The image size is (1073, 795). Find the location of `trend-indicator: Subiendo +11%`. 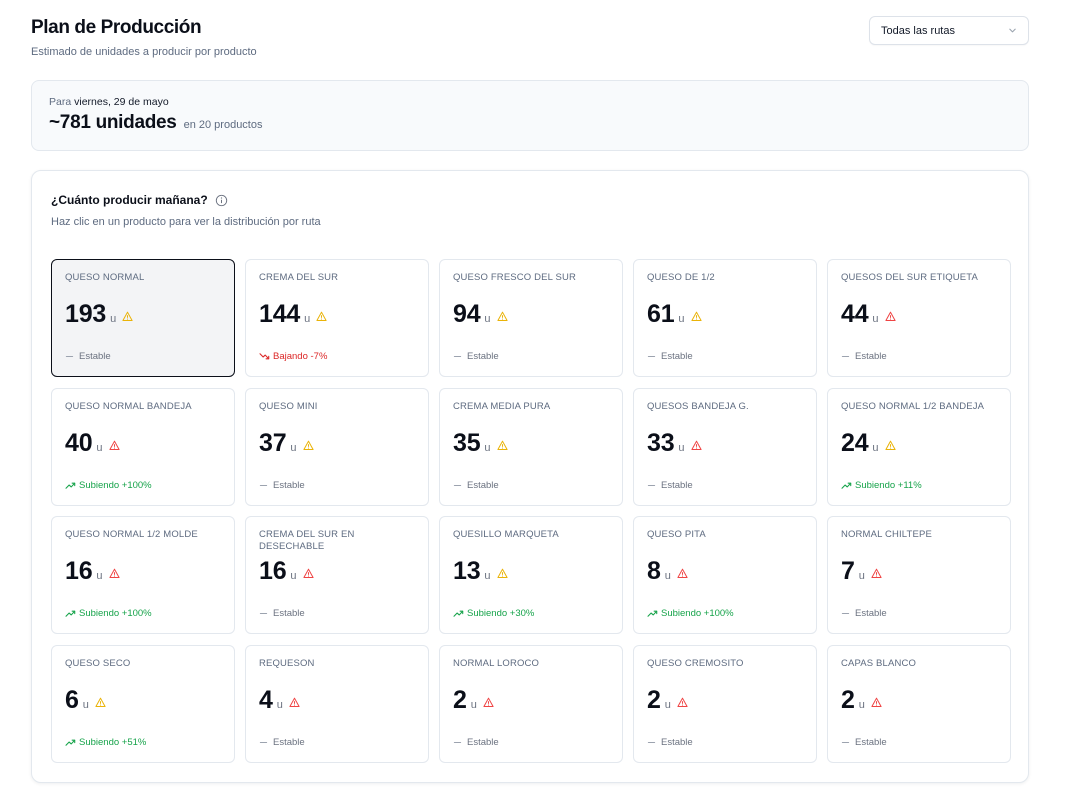

trend-indicator: Subiendo +11% is located at coordinates (881, 485).